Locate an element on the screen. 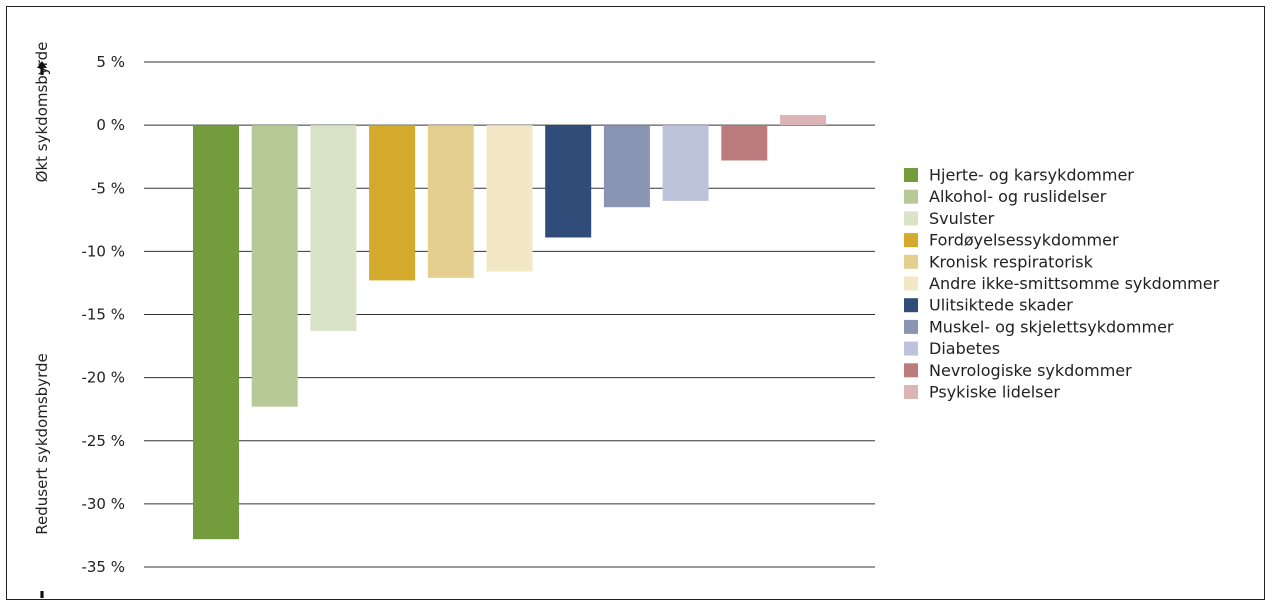  y-tick-label: -30 % is located at coordinates (103, 504).